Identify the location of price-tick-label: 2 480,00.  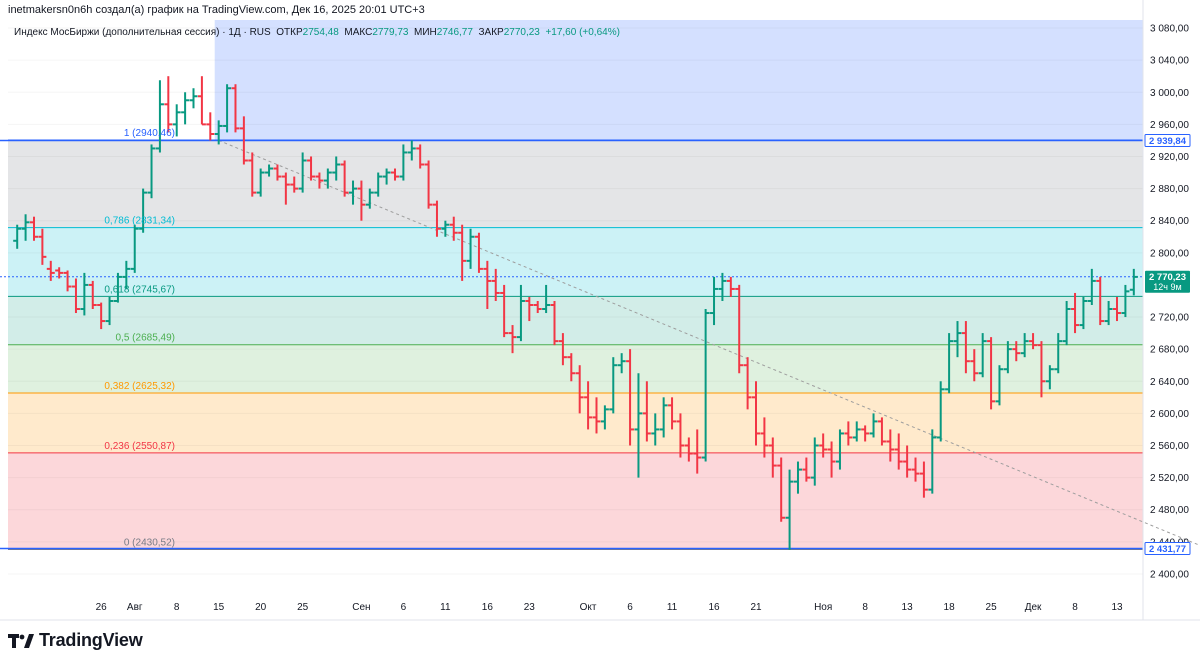
(1169, 510).